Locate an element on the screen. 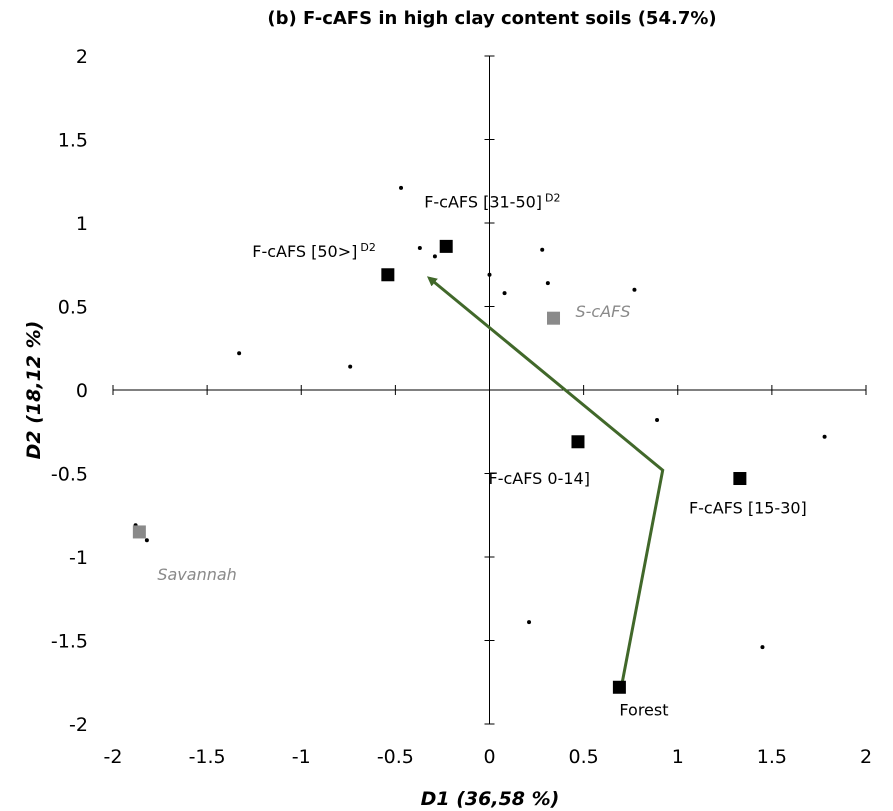  group-label-text: S-cAFS is located at coordinates (603, 311).